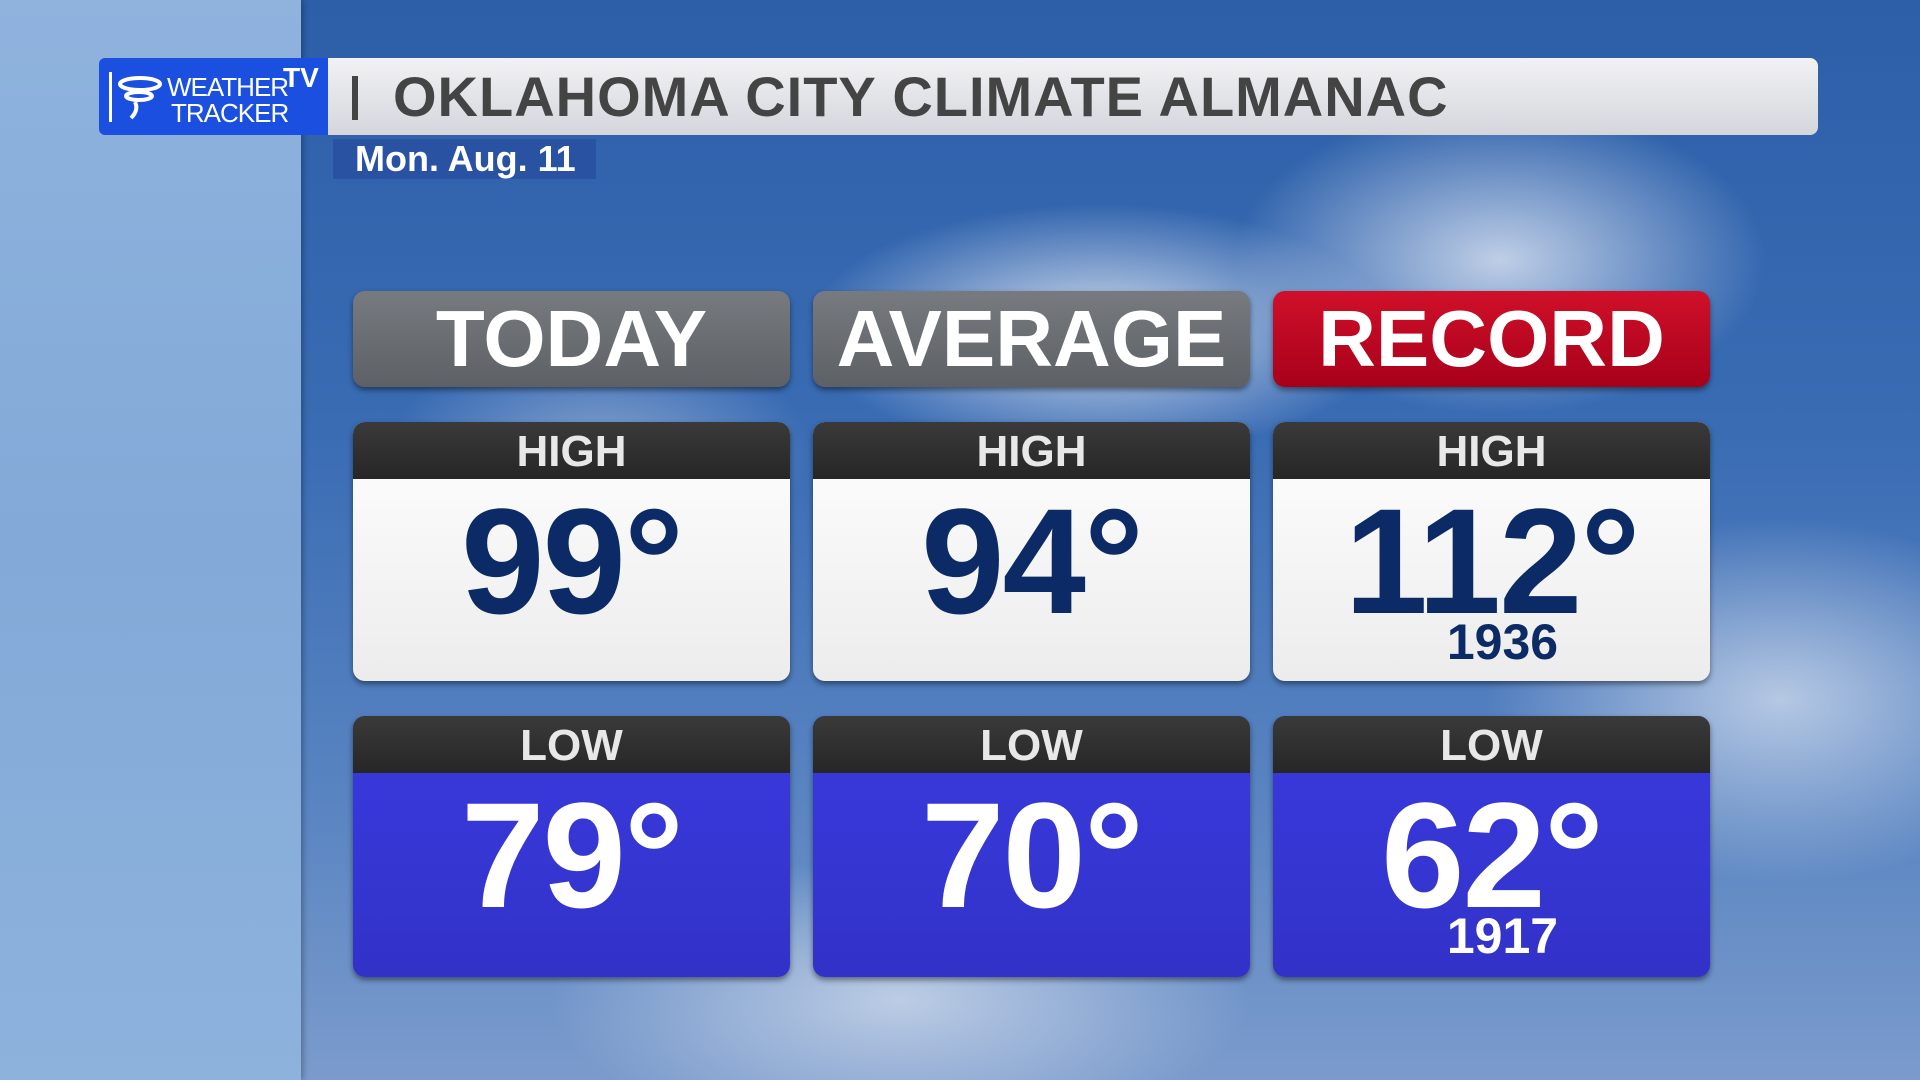 Image resolution: width=1920 pixels, height=1080 pixels. What do you see at coordinates (355, 98) in the screenshot?
I see `separator` at bounding box center [355, 98].